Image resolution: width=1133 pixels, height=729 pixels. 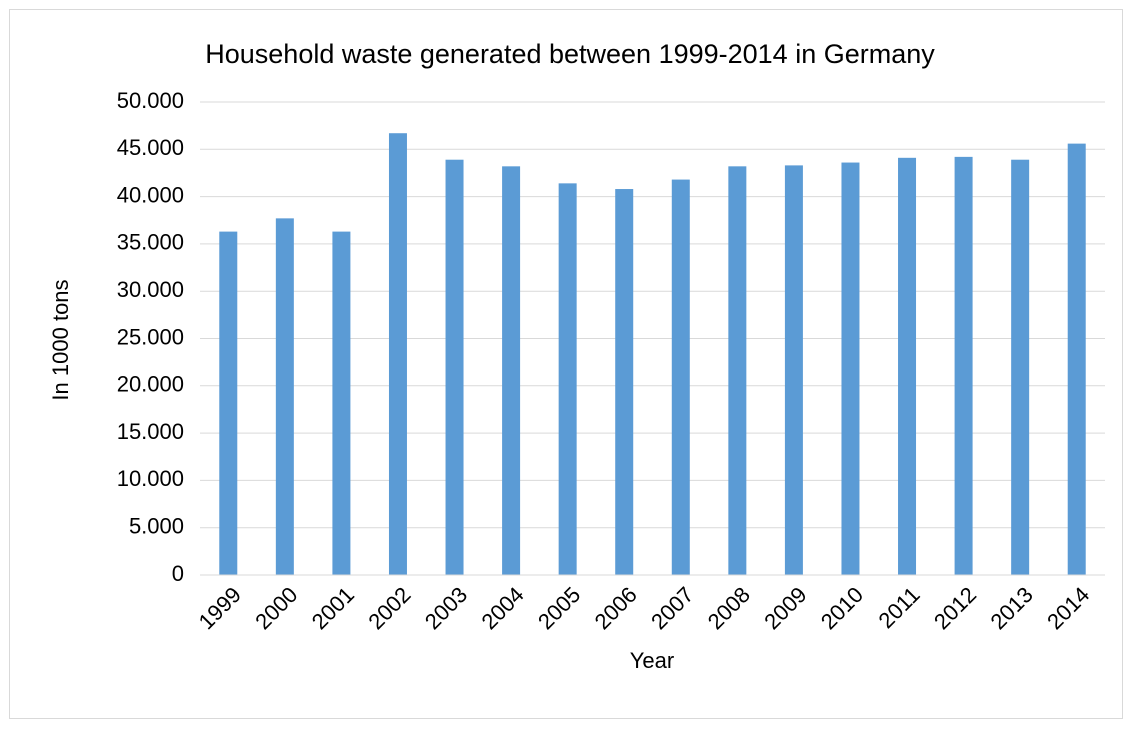 What do you see at coordinates (150, 242) in the screenshot?
I see `y-tick-label: 35.000` at bounding box center [150, 242].